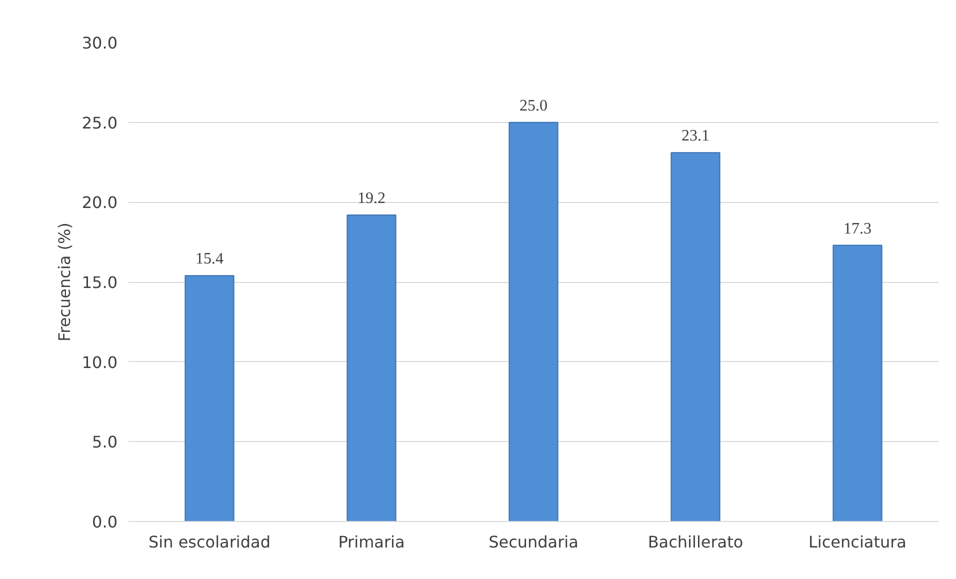 This screenshot has width=956, height=579. I want to click on y-tick-label: 15.0, so click(100, 282).